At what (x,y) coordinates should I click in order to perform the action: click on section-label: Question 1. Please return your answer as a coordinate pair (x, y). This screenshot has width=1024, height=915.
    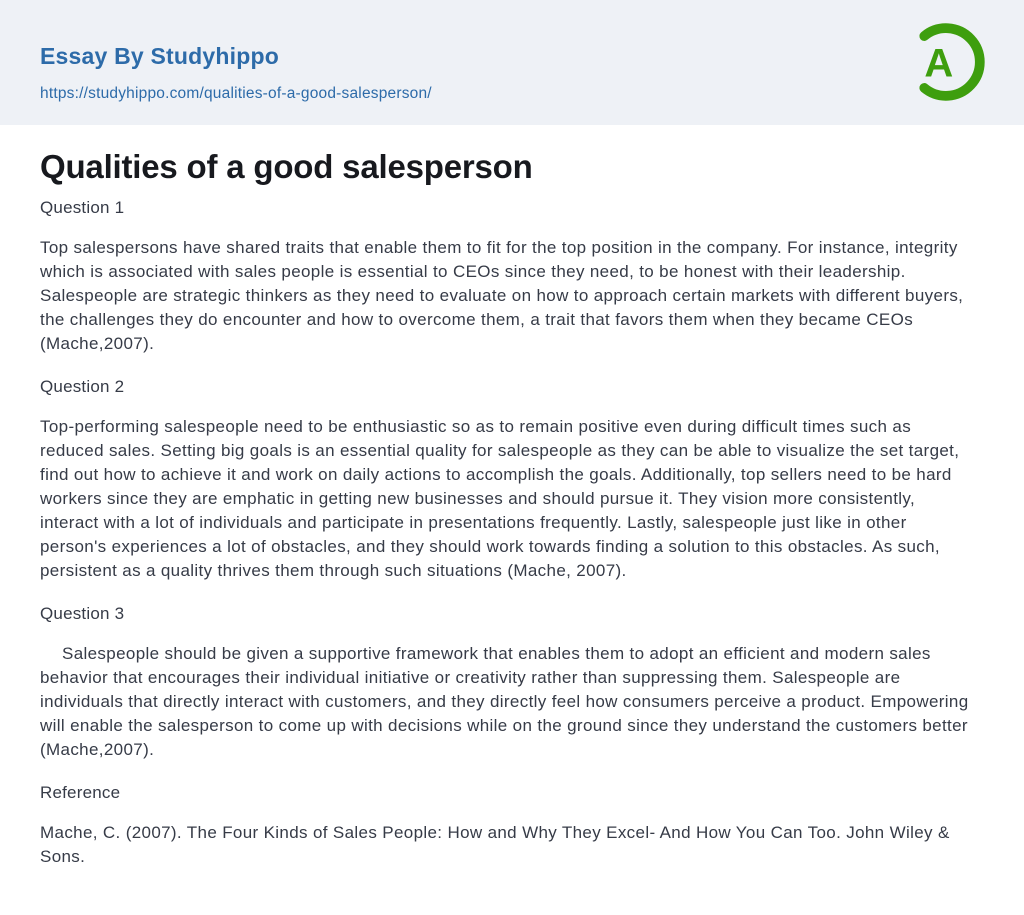
    Looking at the image, I should click on (82, 207).